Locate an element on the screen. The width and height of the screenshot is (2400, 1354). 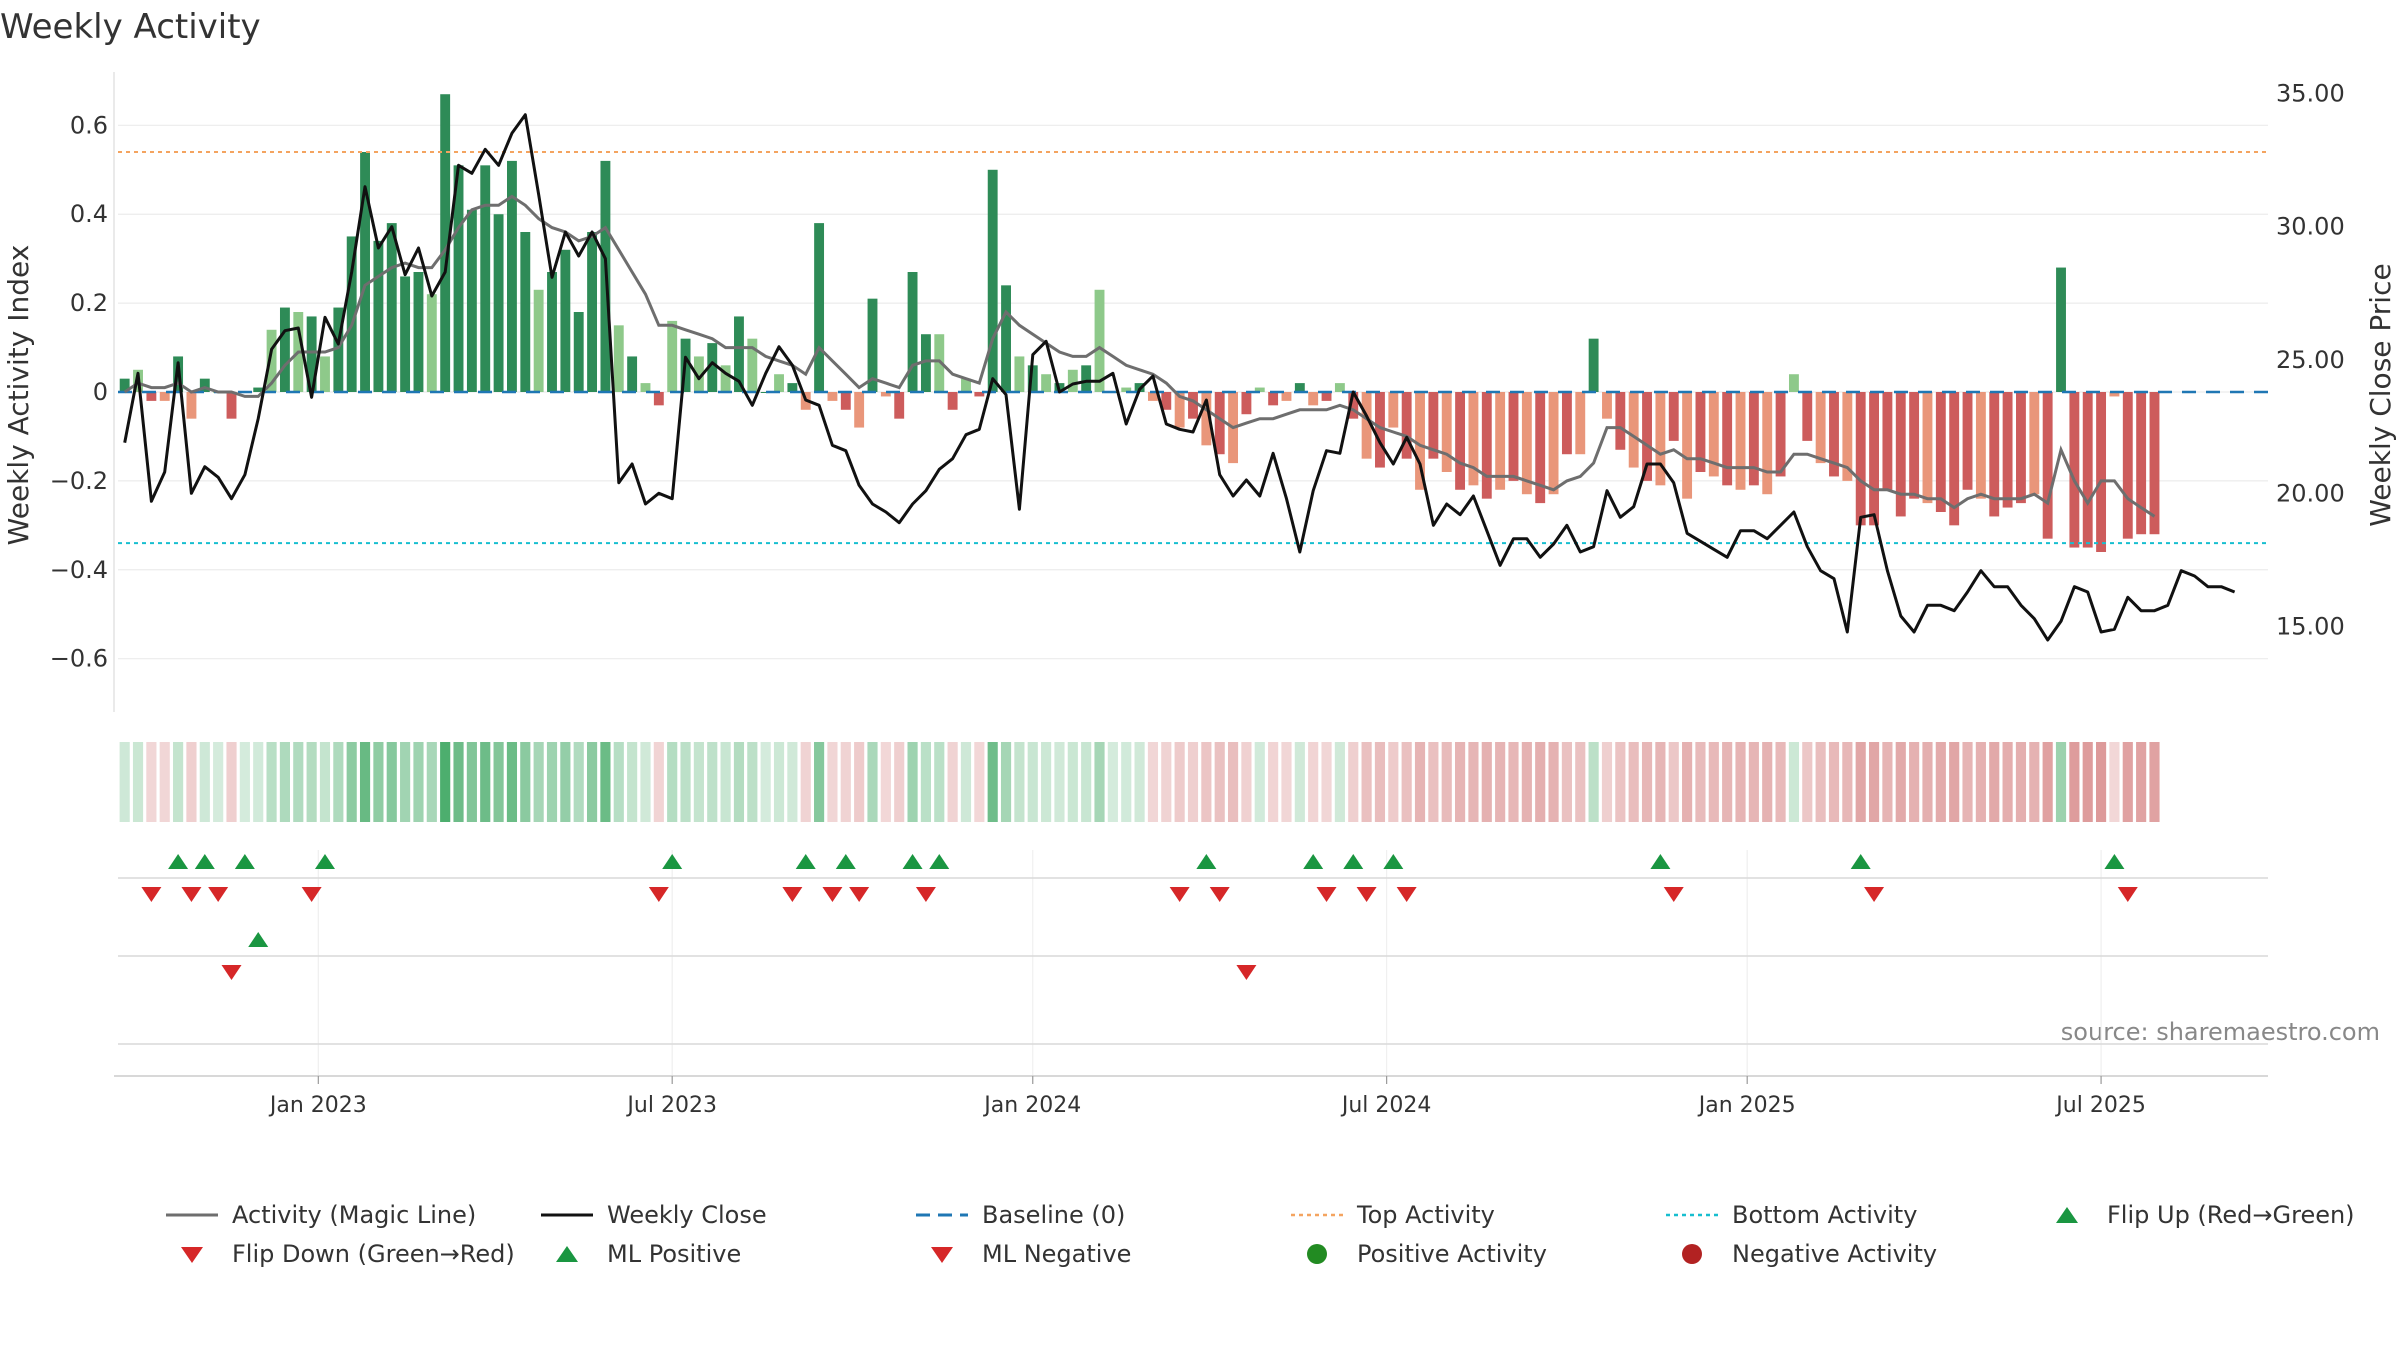
negative-activity-dot-icon is located at coordinates (1692, 1254).